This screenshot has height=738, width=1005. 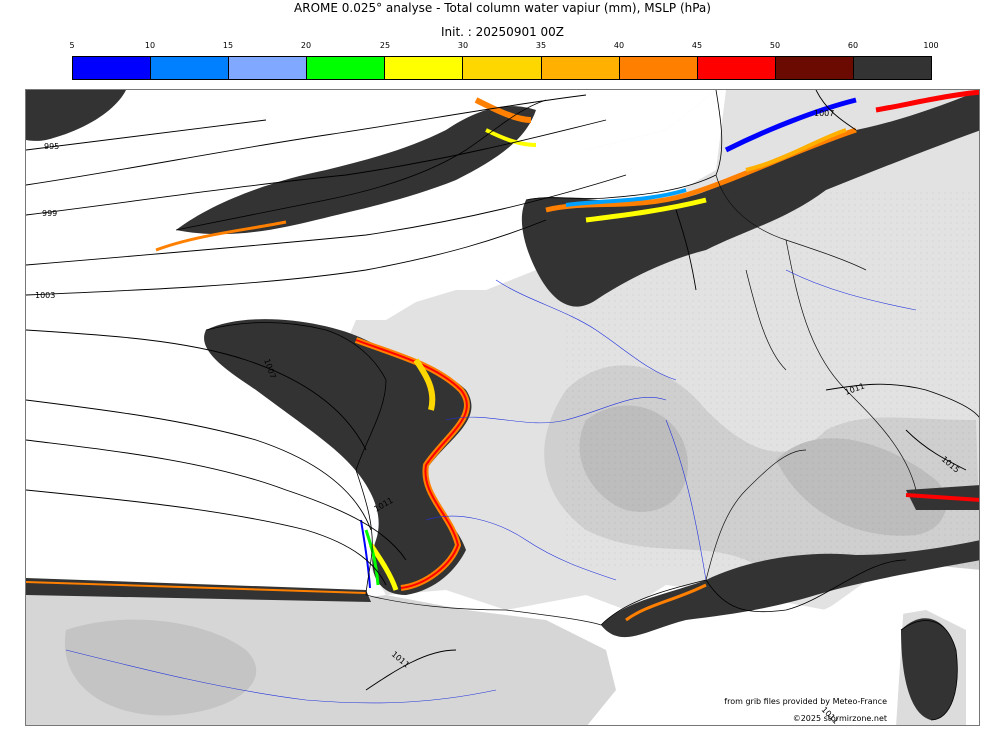 What do you see at coordinates (931, 45) in the screenshot?
I see `colorbar-tick: 100` at bounding box center [931, 45].